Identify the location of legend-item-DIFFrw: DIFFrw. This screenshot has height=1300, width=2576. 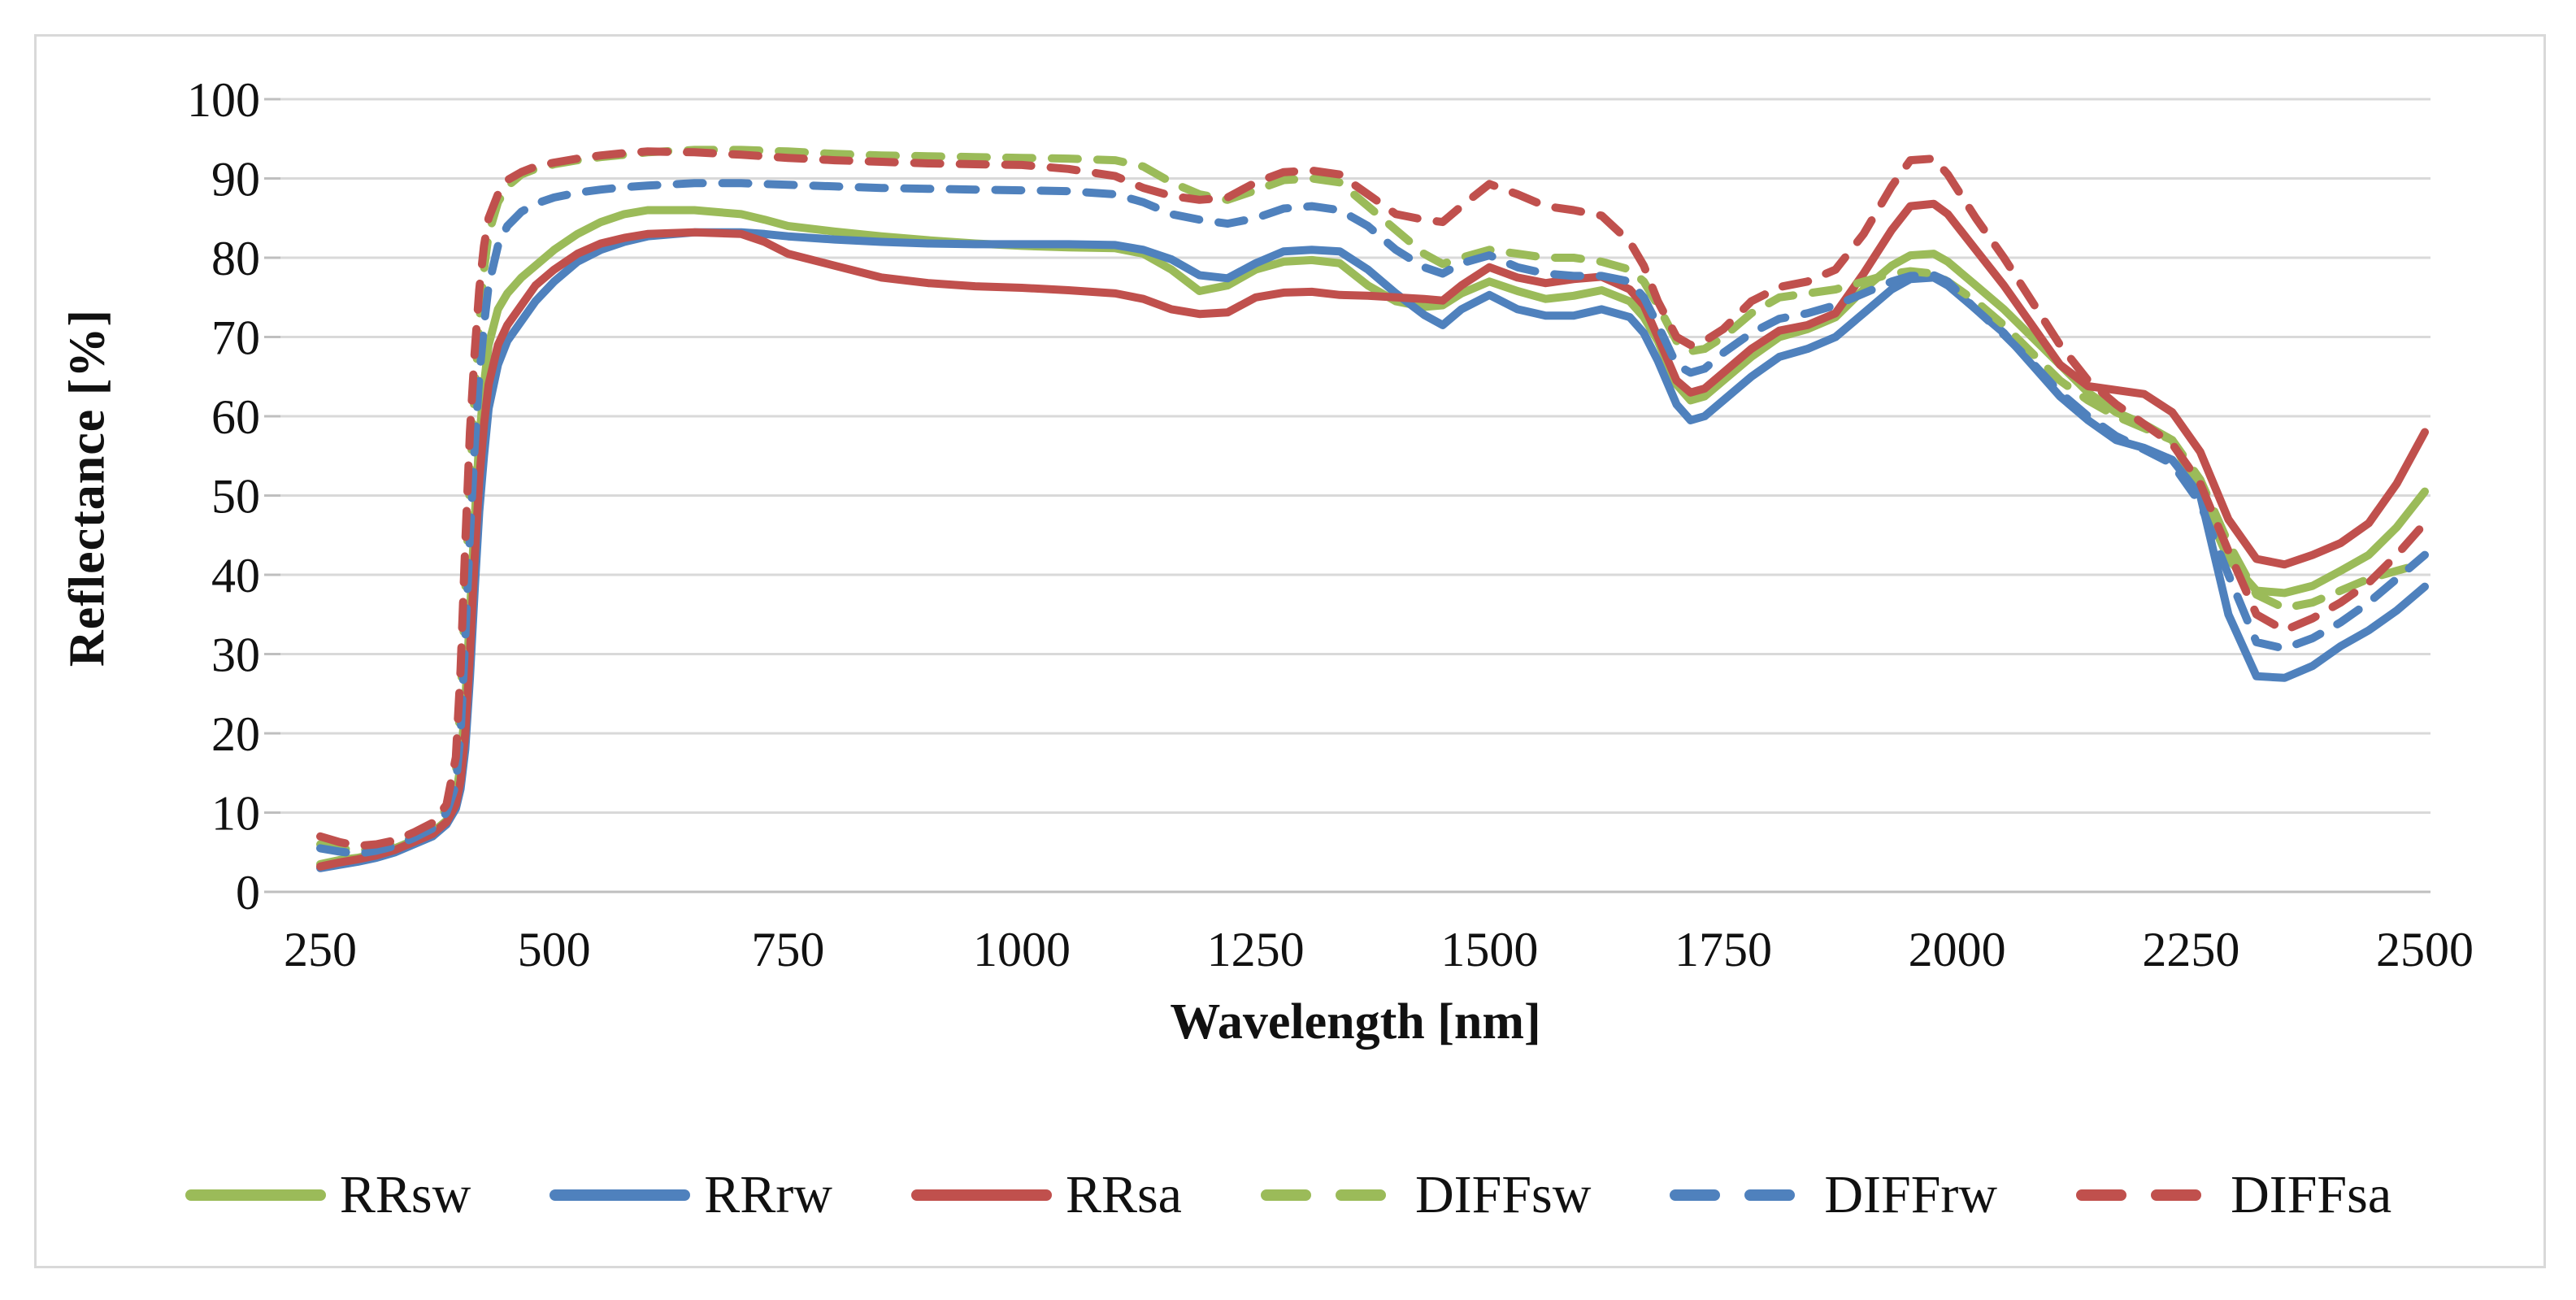
(1833, 1195).